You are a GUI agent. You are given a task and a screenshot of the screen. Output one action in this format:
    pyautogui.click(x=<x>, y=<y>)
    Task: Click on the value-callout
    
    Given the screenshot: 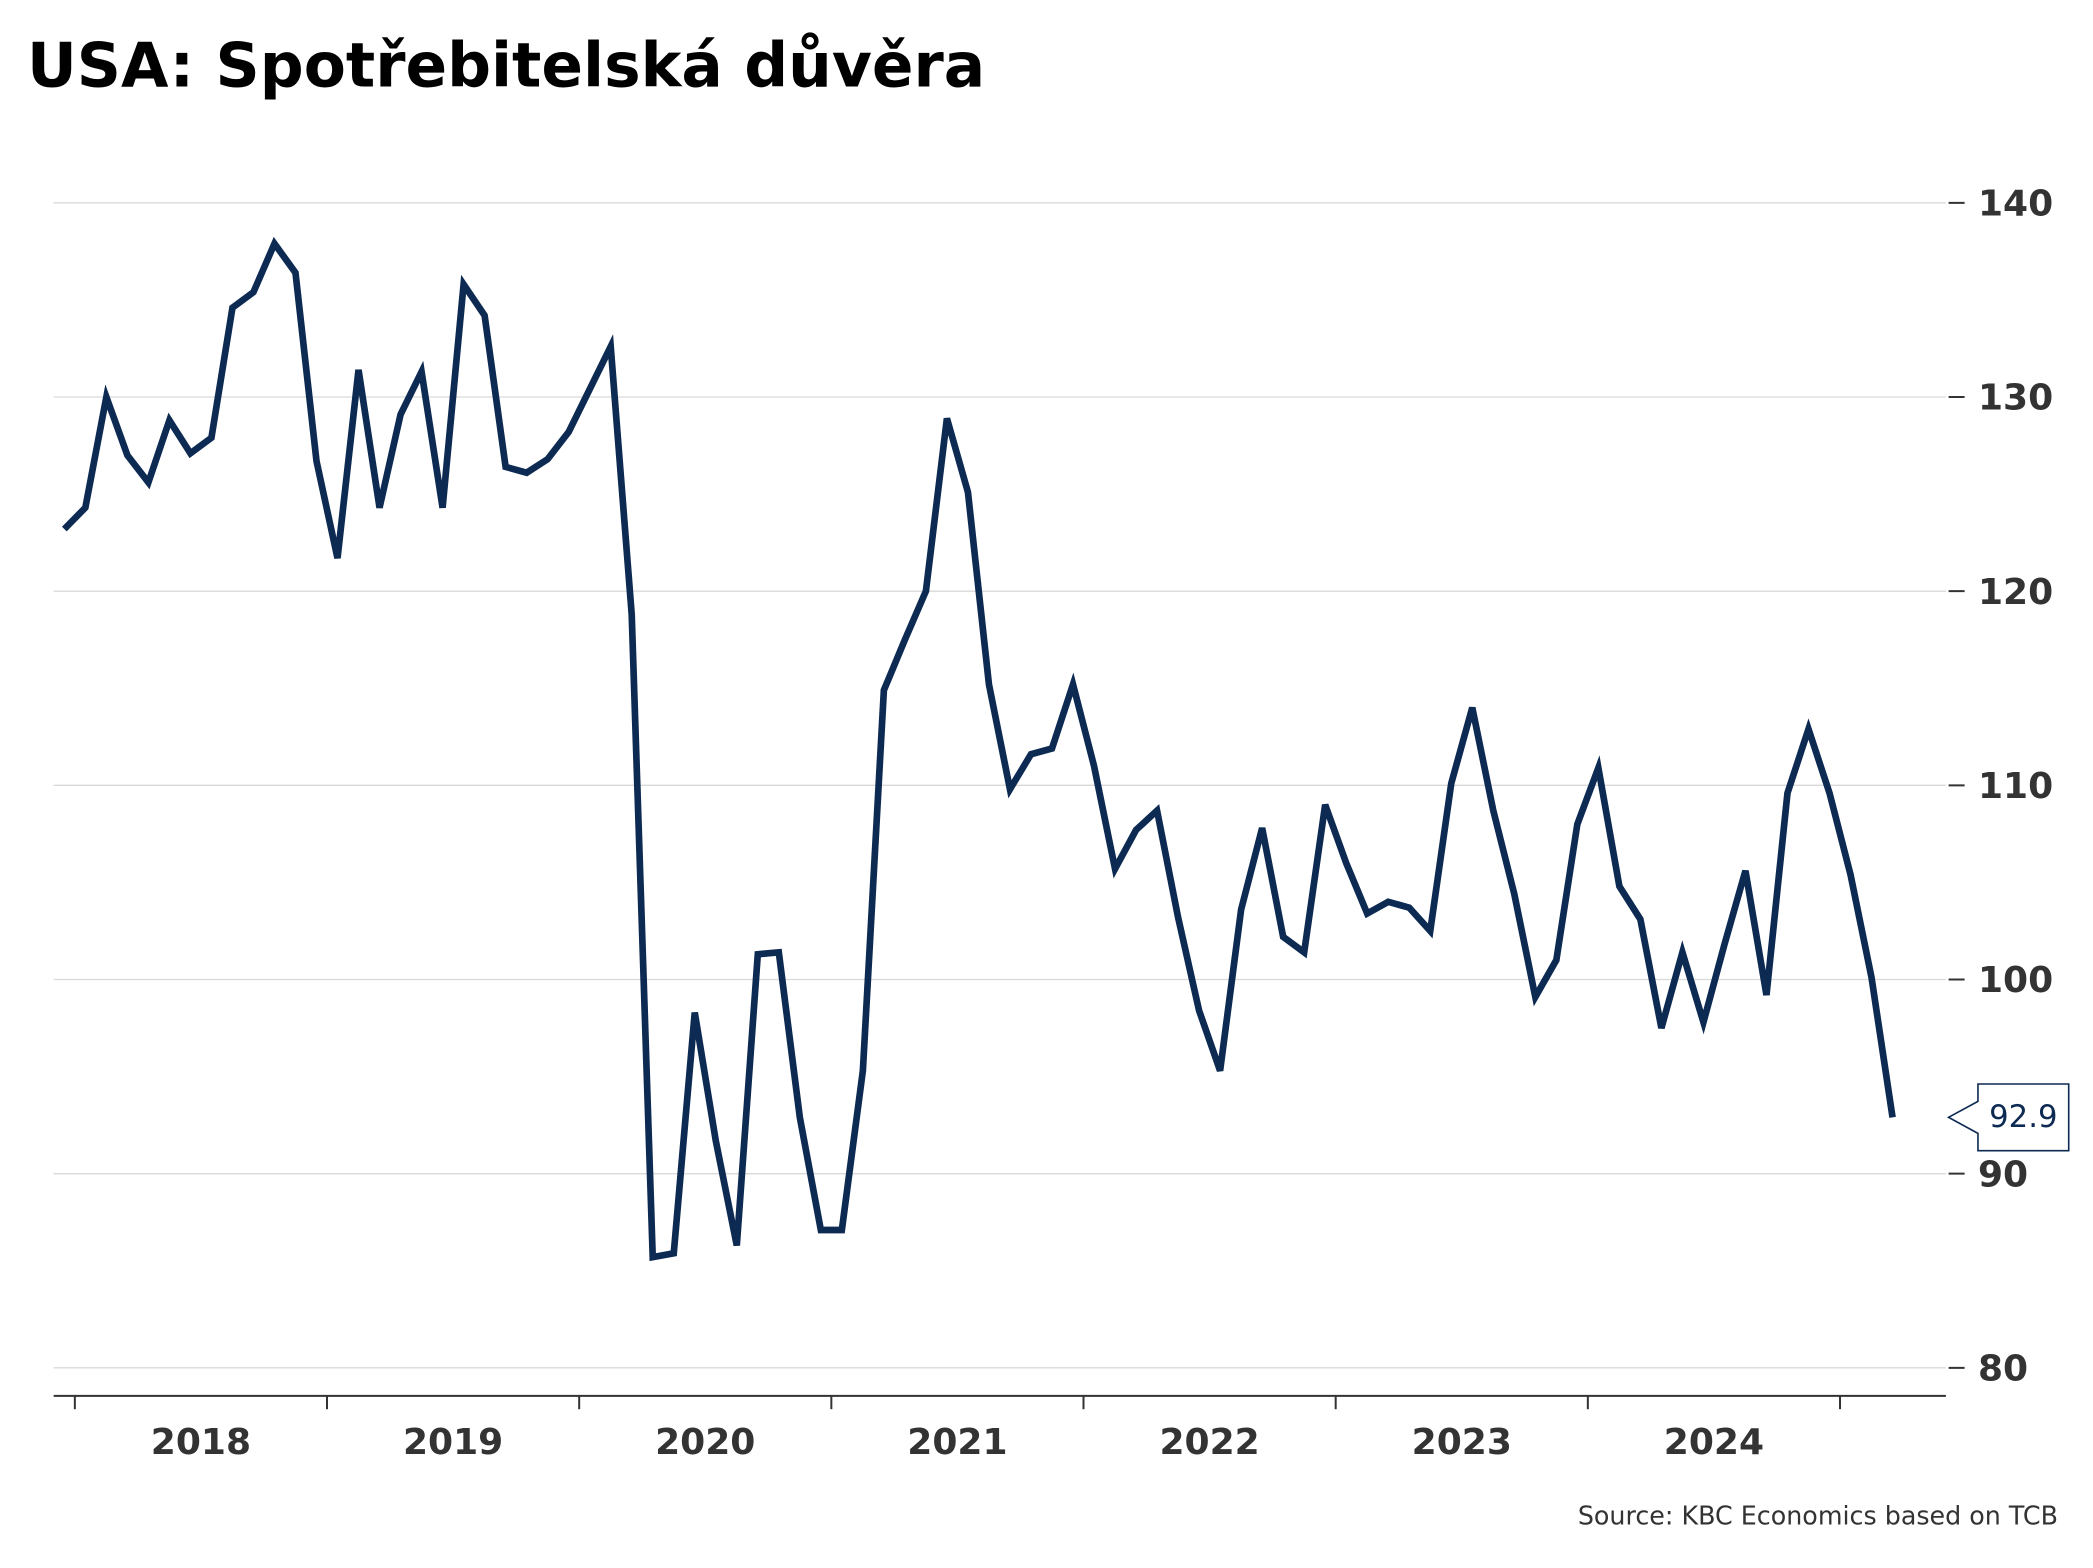 What is the action you would take?
    pyautogui.click(x=2008, y=1117)
    